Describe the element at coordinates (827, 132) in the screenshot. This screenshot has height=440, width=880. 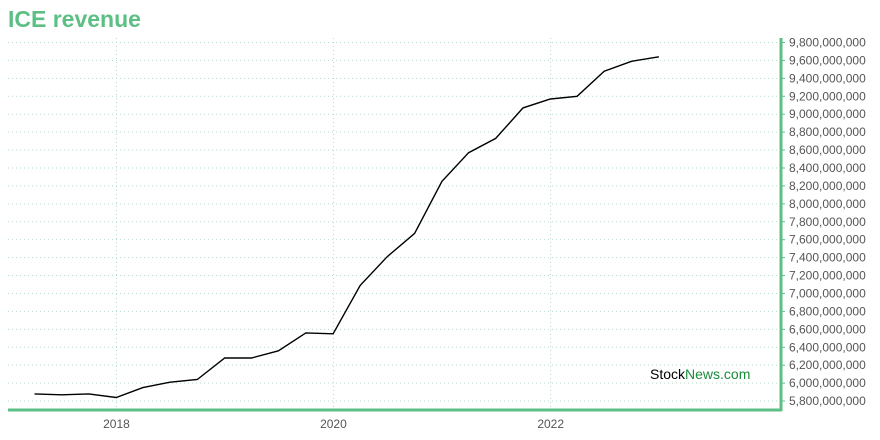
I see `y-tick-label: 8,800,000,000` at that location.